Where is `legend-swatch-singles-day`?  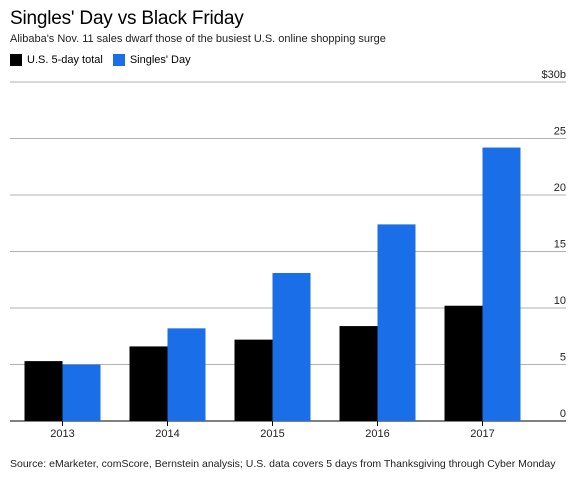 legend-swatch-singles-day is located at coordinates (118, 60).